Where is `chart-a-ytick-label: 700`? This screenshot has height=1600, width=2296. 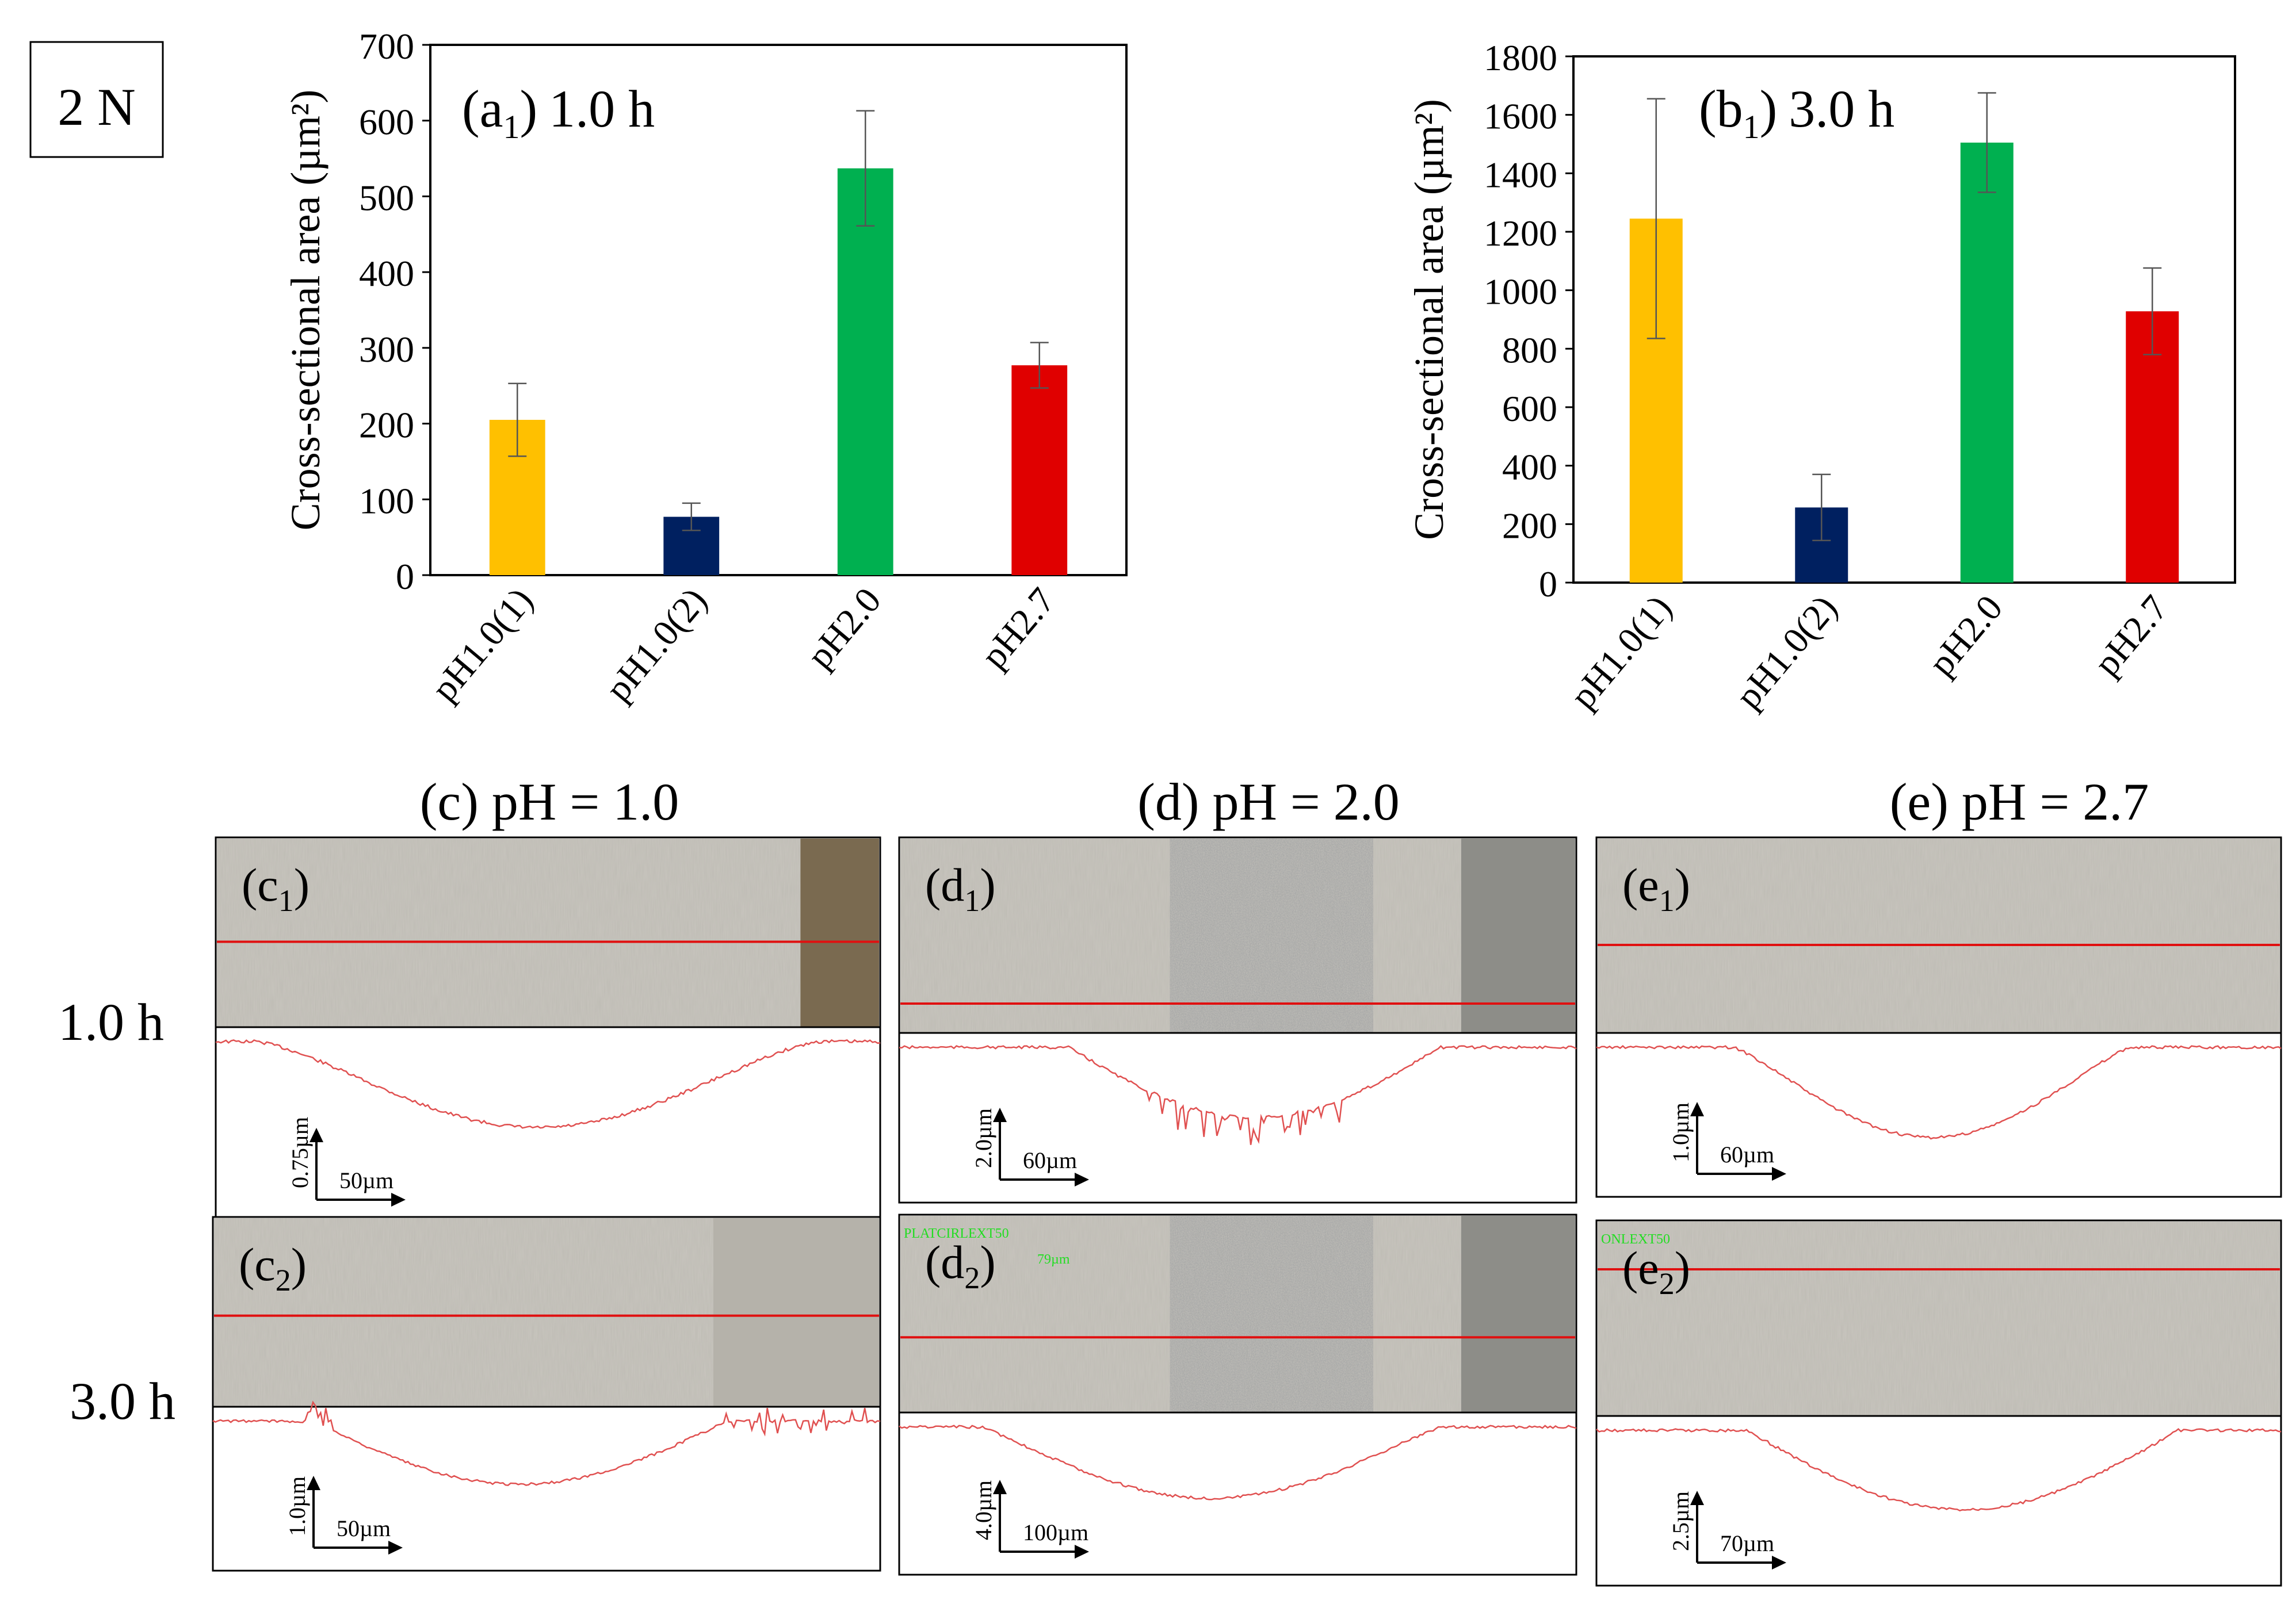
chart-a-ytick-label: 700 is located at coordinates (386, 46).